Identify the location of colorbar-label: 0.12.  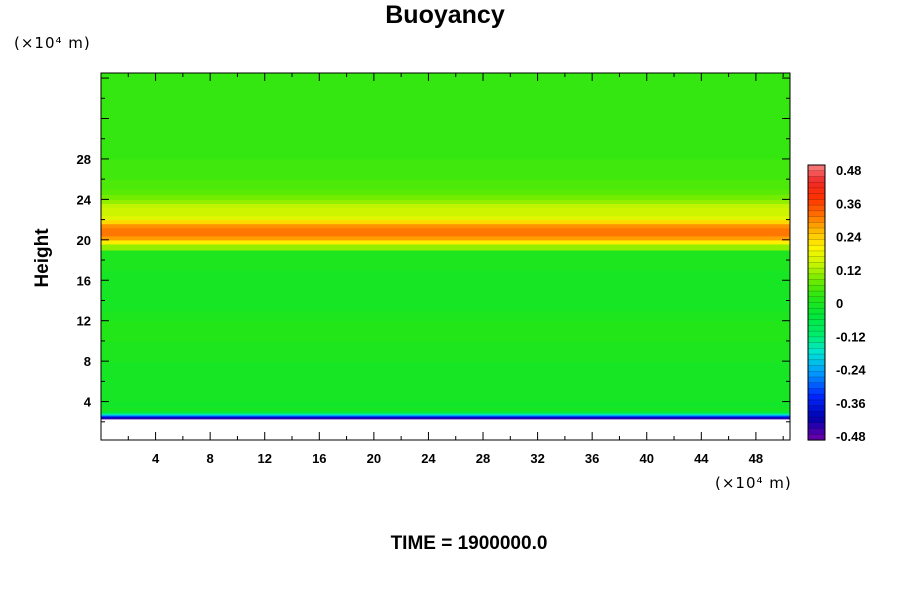
(848, 270).